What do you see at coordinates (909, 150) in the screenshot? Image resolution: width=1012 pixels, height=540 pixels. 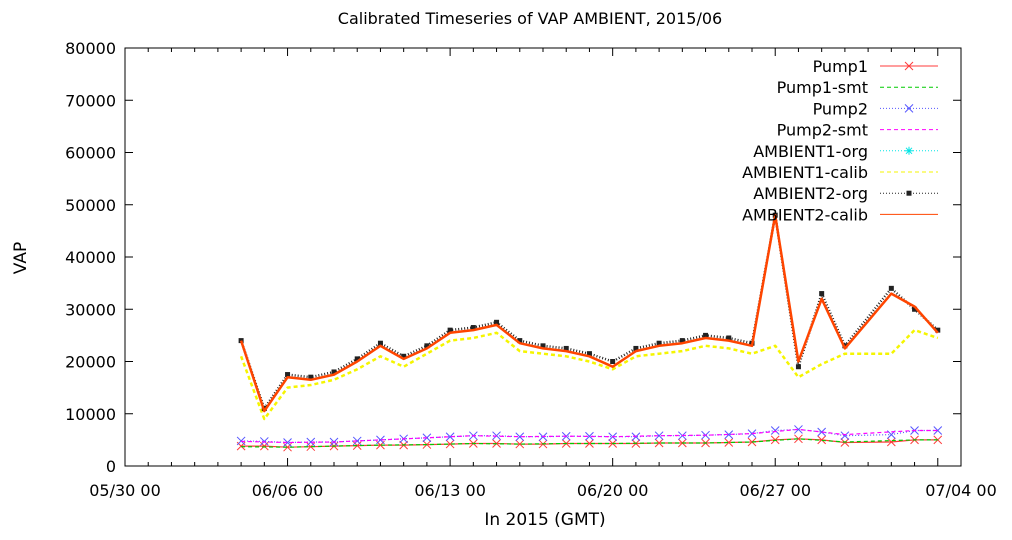 I see `legend-marker-ambient1-org` at bounding box center [909, 150].